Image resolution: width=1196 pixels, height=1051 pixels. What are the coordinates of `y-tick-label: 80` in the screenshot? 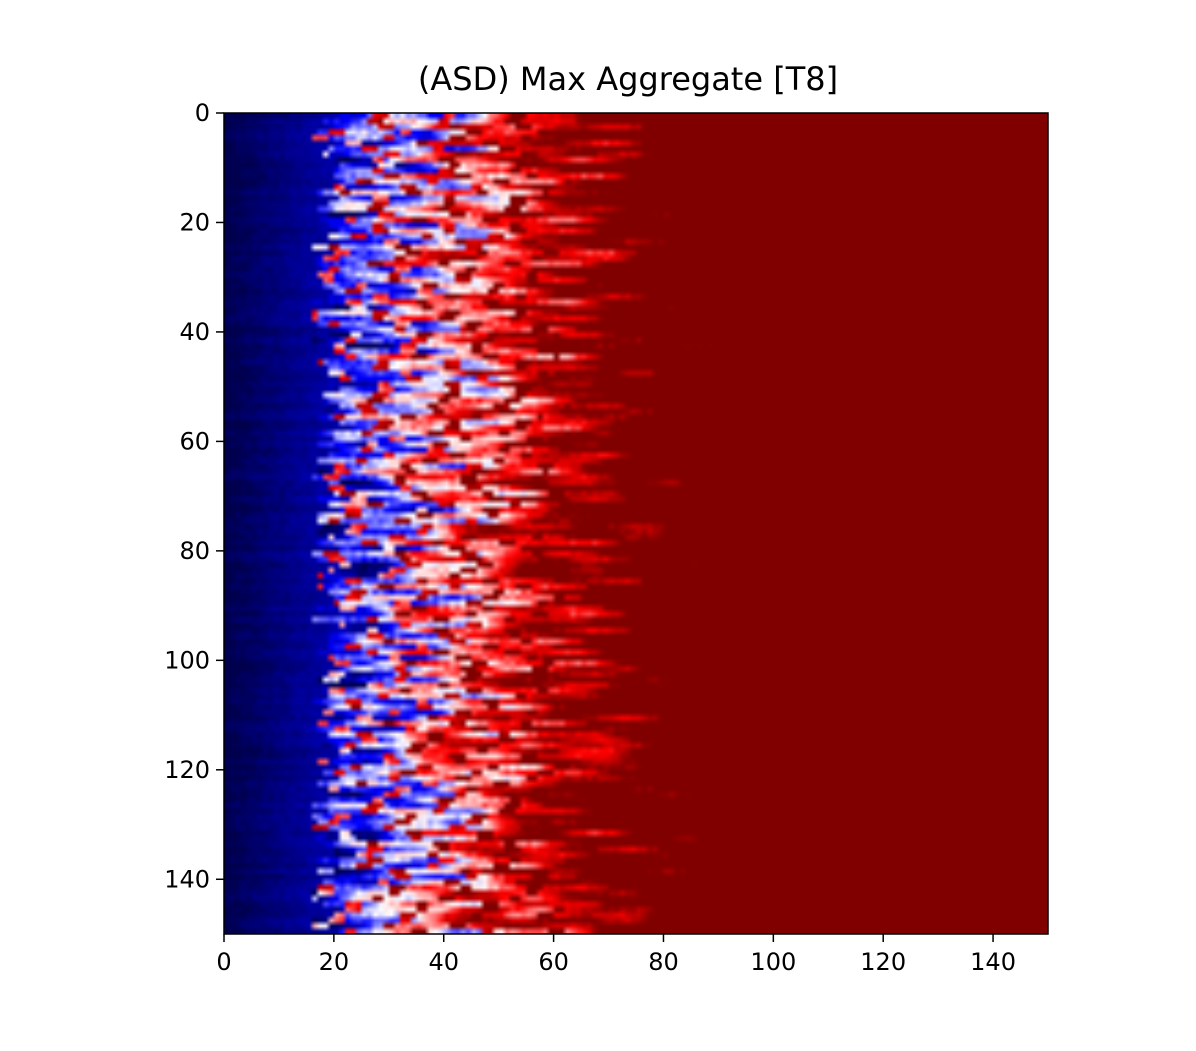 It's located at (194, 551).